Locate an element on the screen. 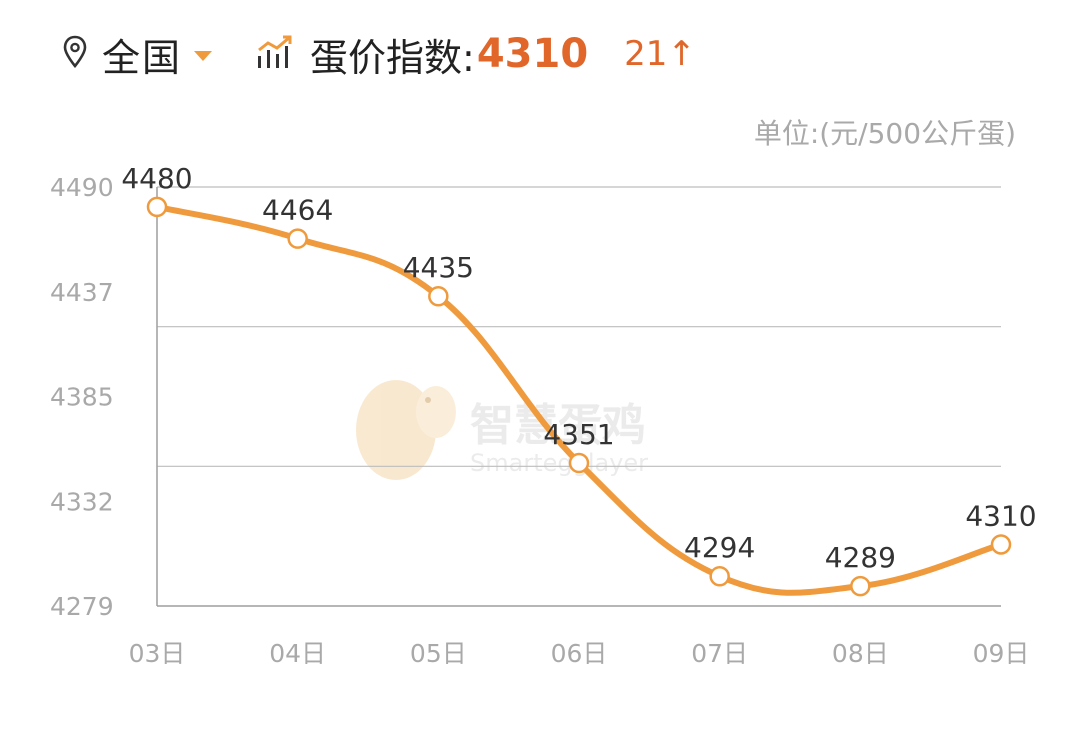 Image resolution: width=1080 pixels, height=741 pixels. x-tick-label: 06日 is located at coordinates (579, 653).